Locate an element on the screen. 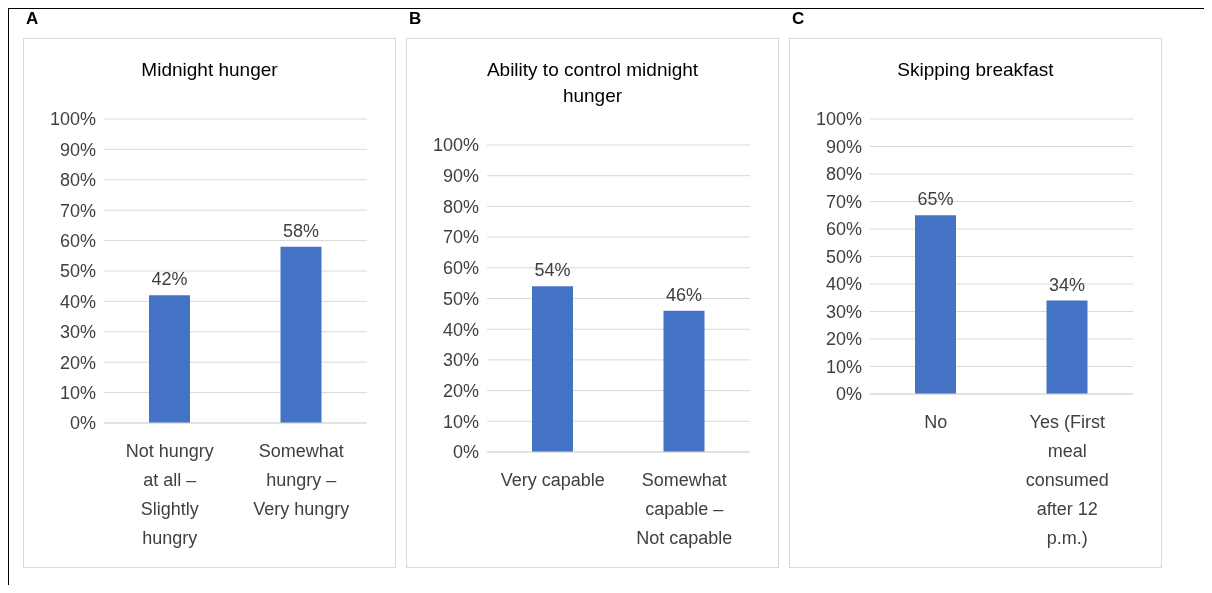 The image size is (1212, 593). text: B is located at coordinates (415, 19).